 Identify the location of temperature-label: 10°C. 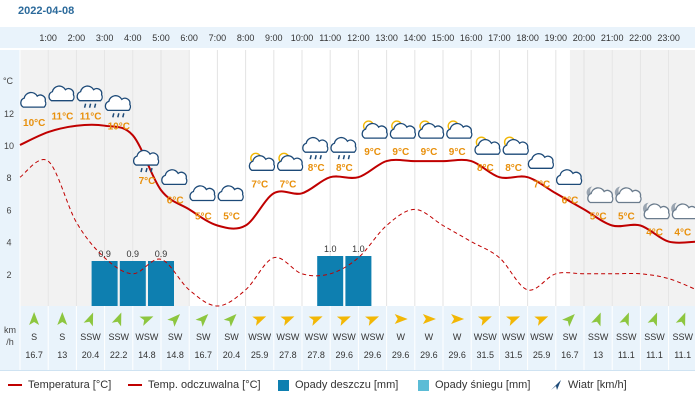
(119, 126).